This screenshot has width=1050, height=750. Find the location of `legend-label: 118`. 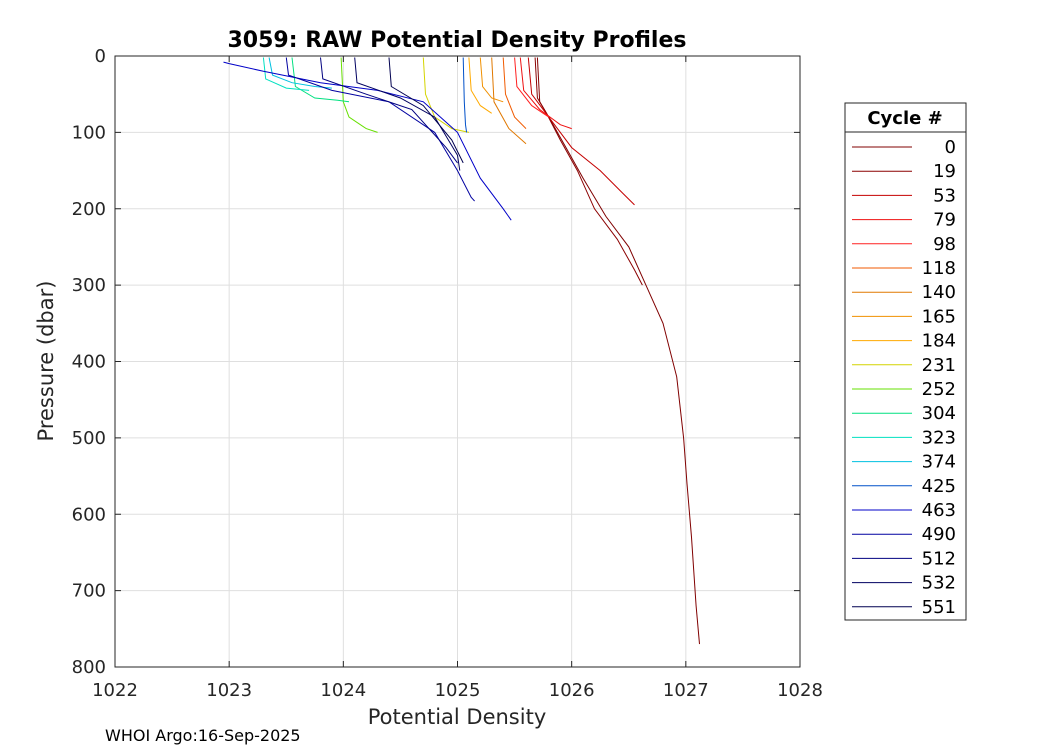

legend-label: 118 is located at coordinates (939, 268).